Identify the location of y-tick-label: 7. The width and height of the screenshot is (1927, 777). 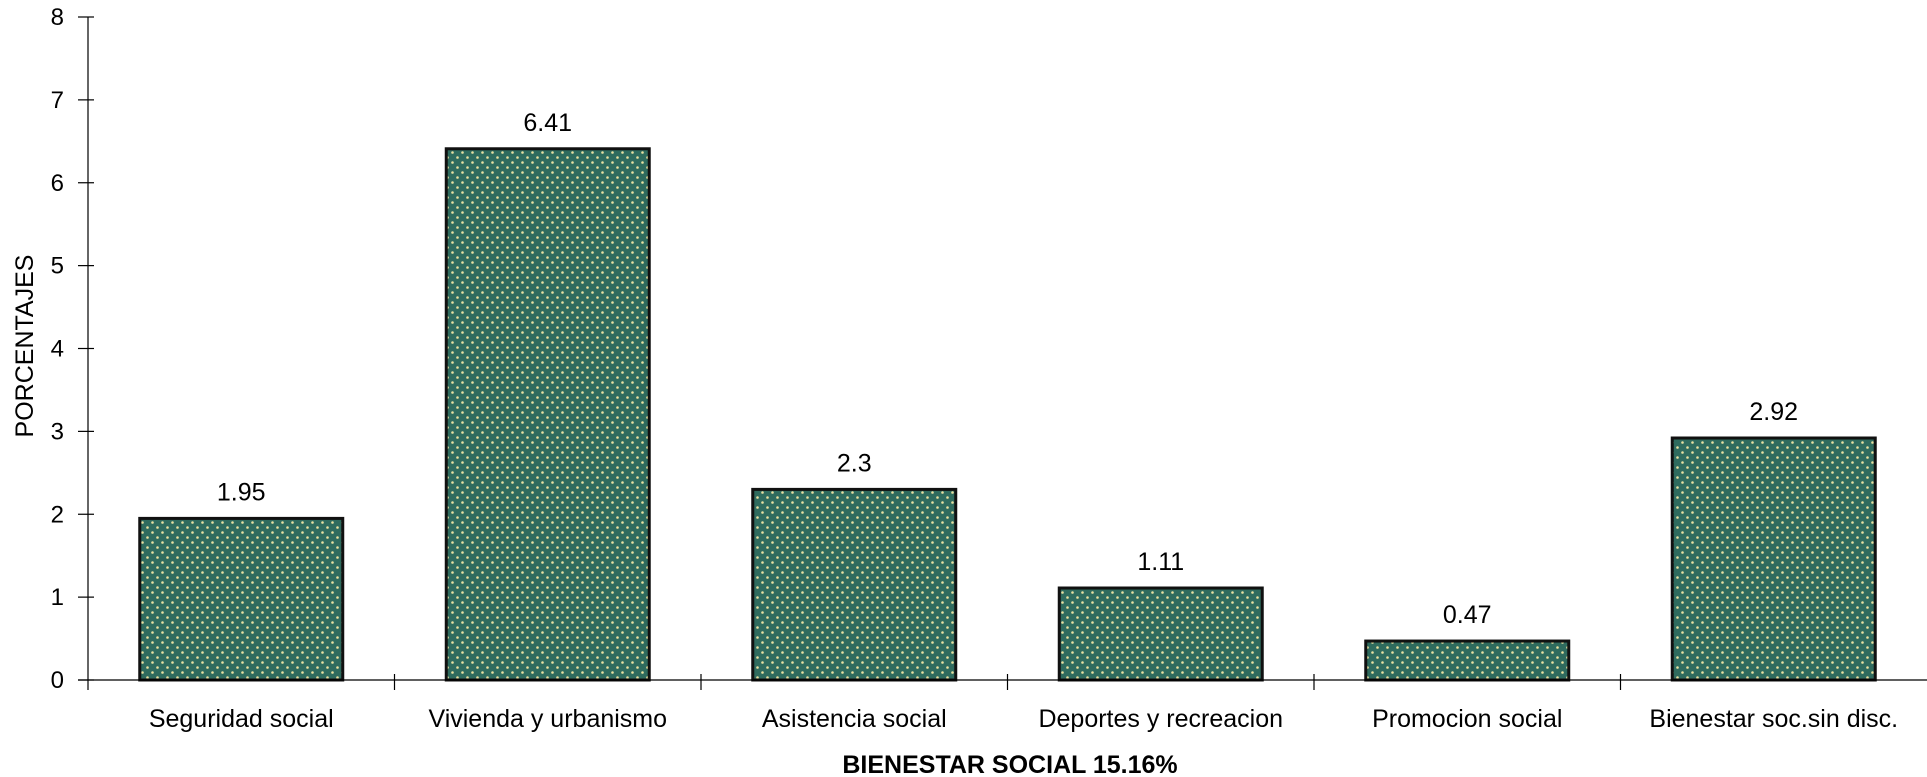
(57, 100).